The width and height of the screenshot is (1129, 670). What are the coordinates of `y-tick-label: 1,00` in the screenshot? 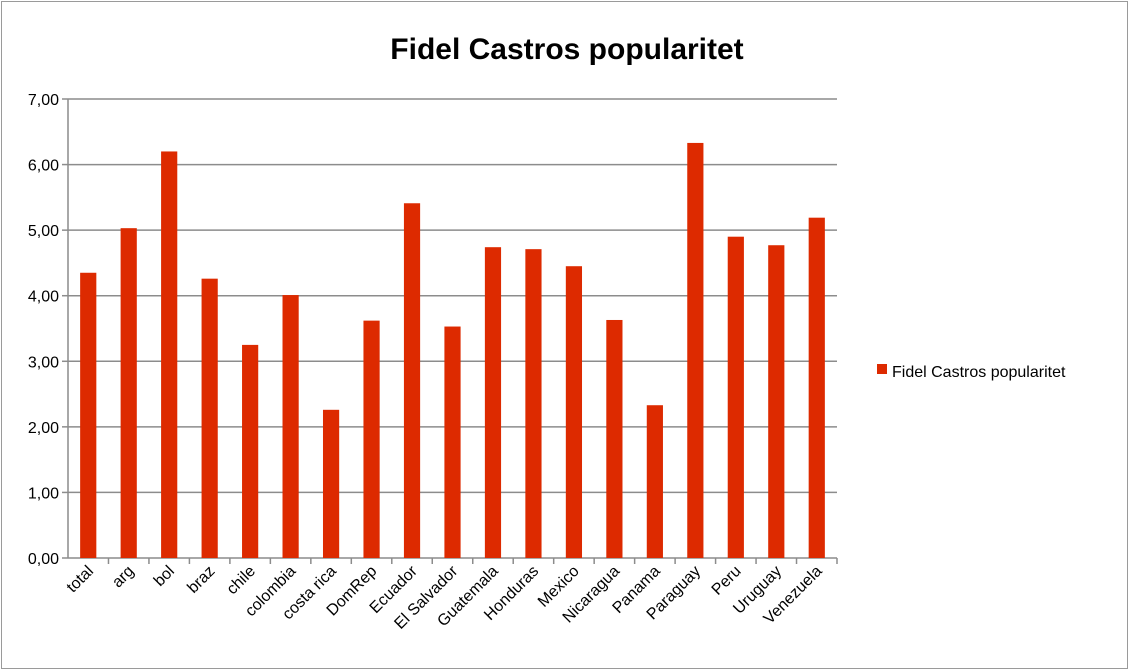 It's located at (43, 493).